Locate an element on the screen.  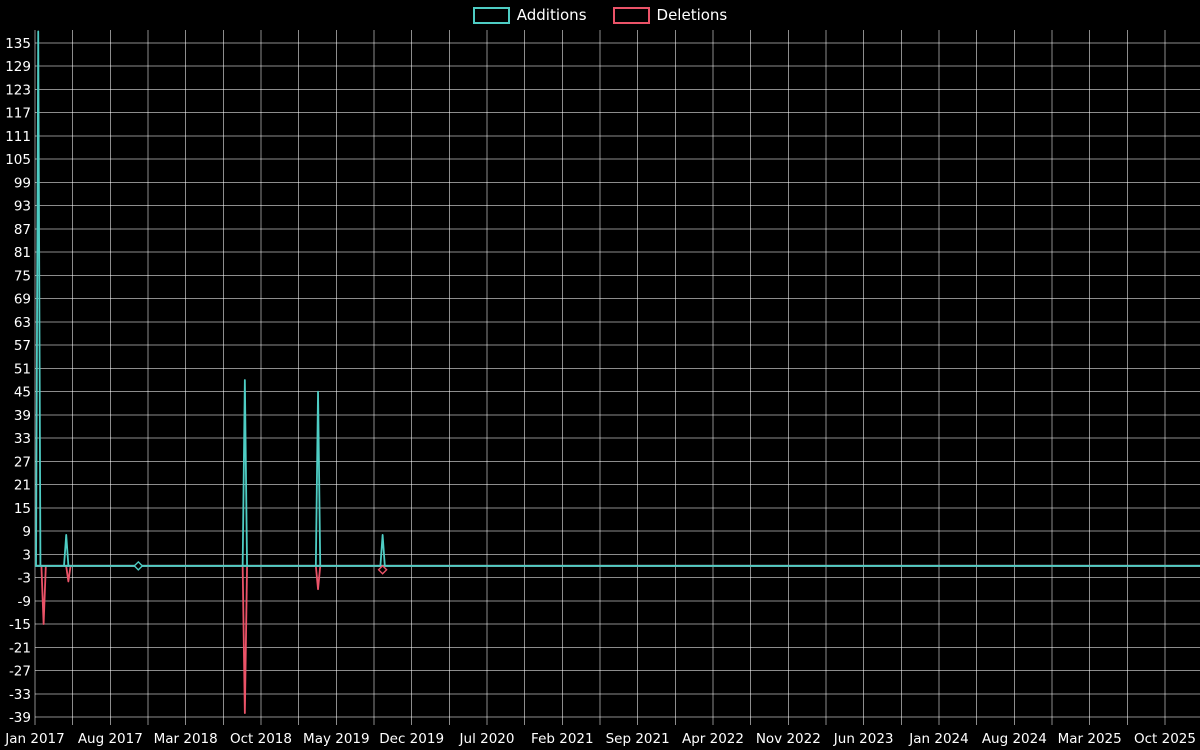
svg-text: Jul 2020 is located at coordinates (487, 739).